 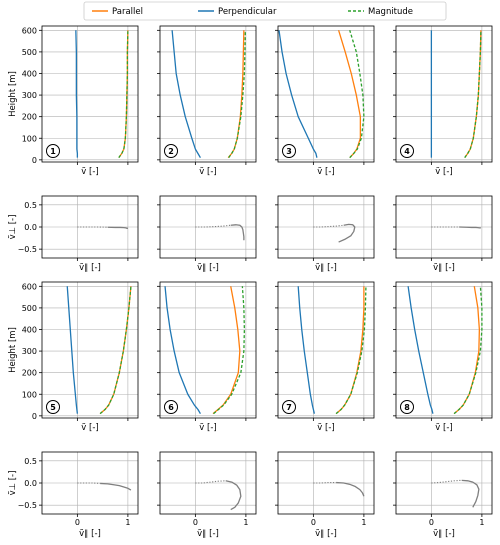 I want to click on panel-badge-8: 8, so click(x=407, y=407).